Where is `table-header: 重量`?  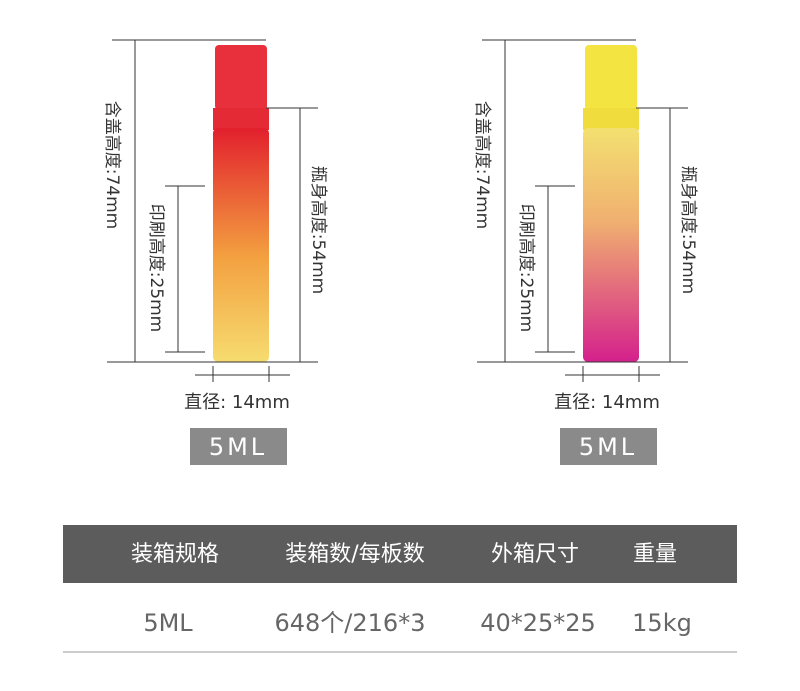
table-header: 重量 is located at coordinates (655, 554).